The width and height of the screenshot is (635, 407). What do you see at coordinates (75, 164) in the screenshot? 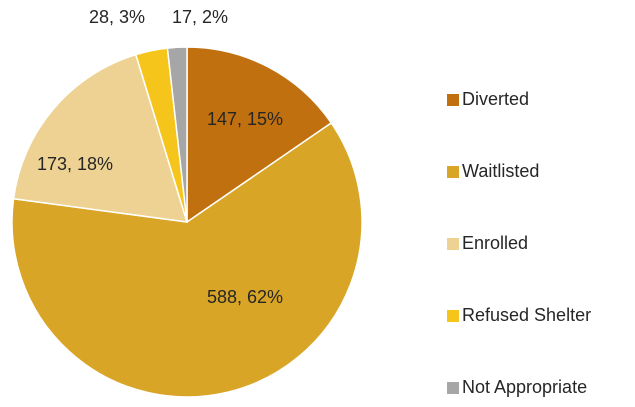
I see `data-label: 173, 18%` at bounding box center [75, 164].